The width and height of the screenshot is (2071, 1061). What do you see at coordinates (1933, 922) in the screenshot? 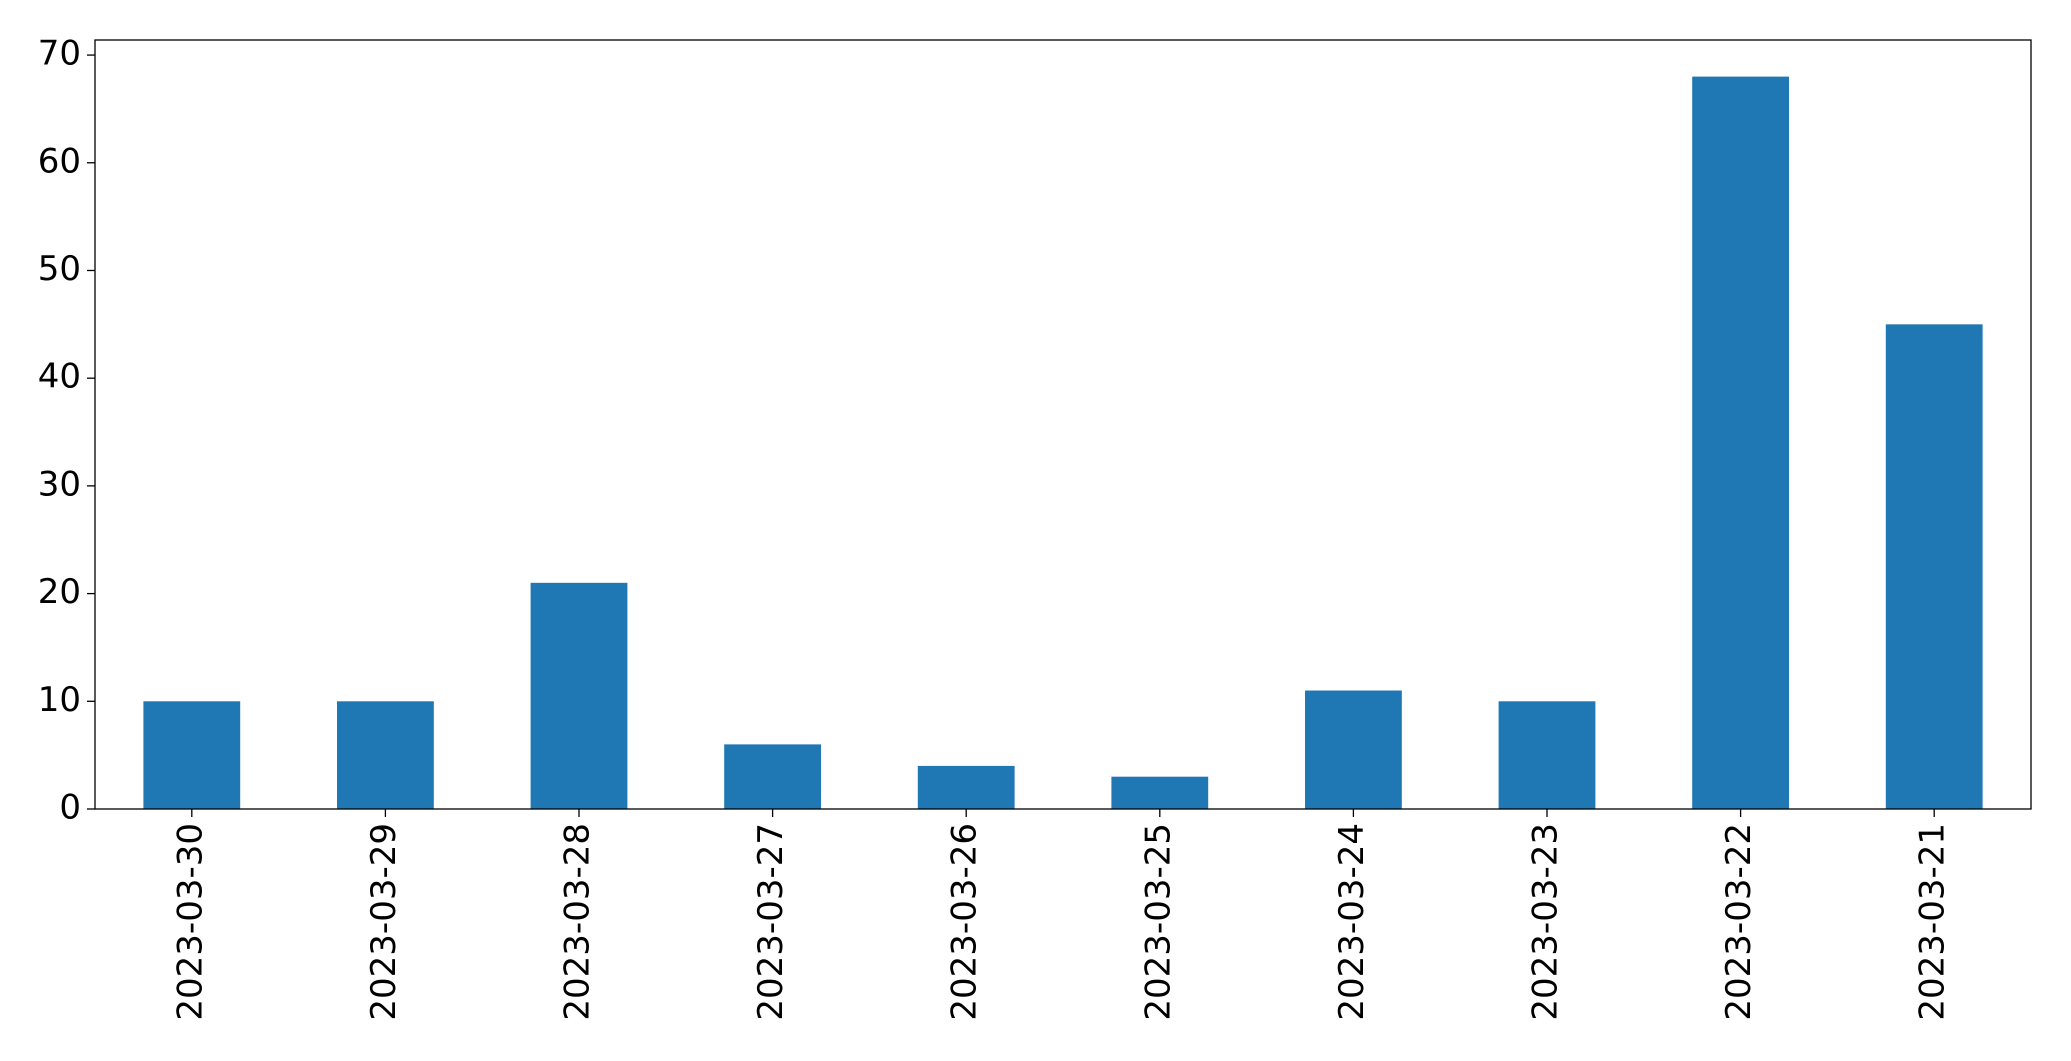
I see `x-tick-label: 2023-03-21` at bounding box center [1933, 922].